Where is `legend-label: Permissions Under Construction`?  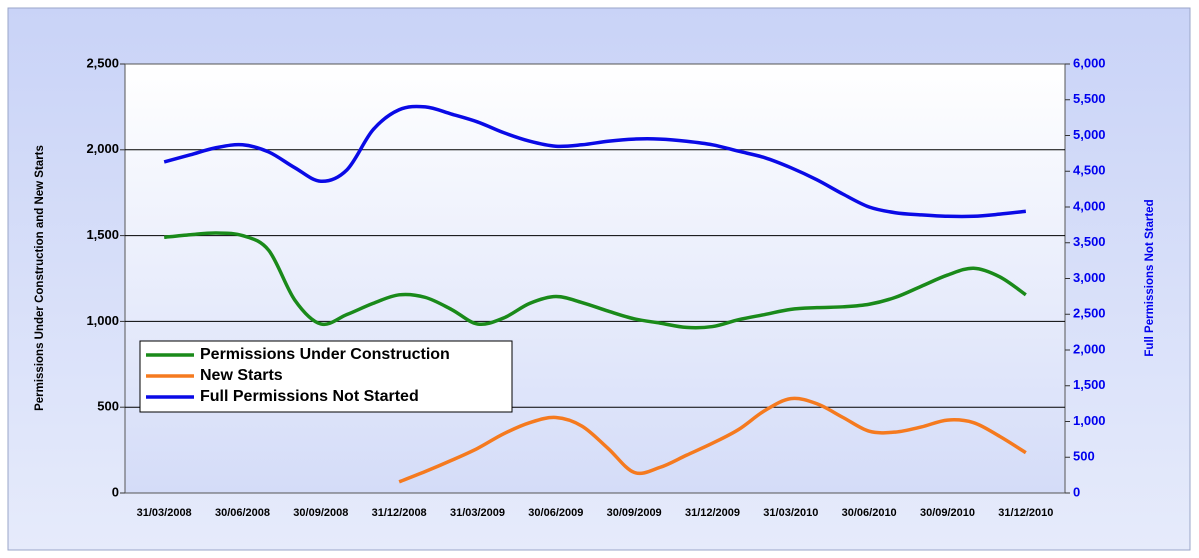
legend-label: Permissions Under Construction is located at coordinates (325, 354).